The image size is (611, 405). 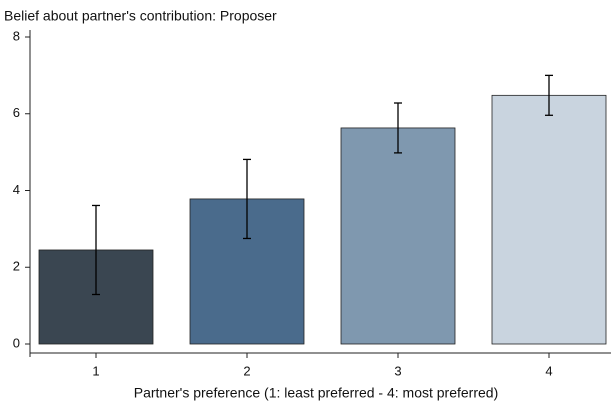 I want to click on y-tick-label: 4, so click(x=16, y=189).